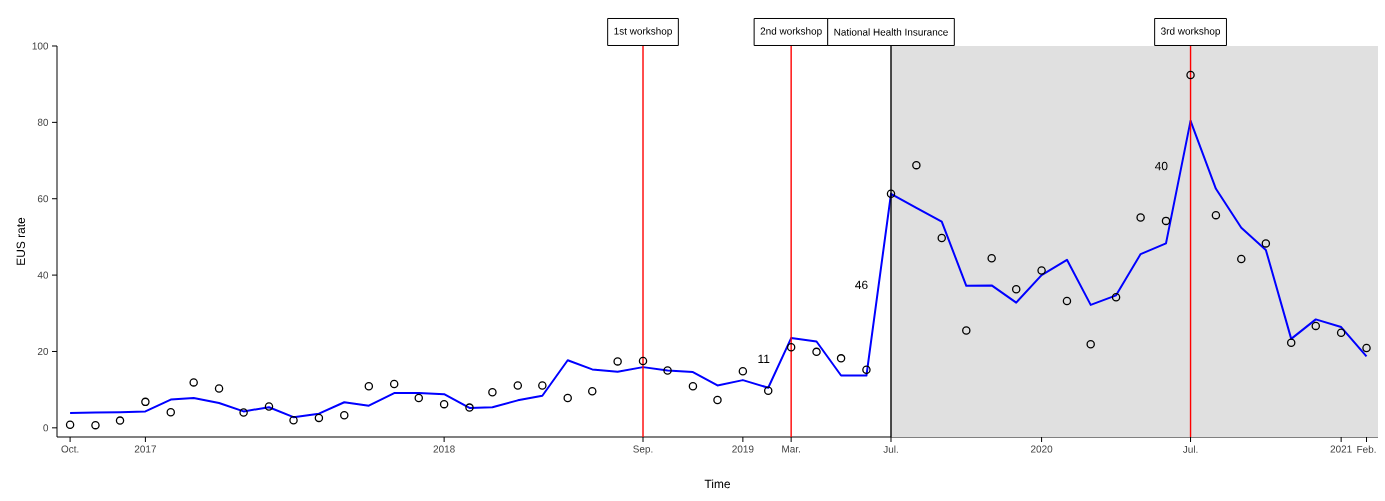  Describe the element at coordinates (444, 449) in the screenshot. I see `x-tick-label: 2018` at that location.